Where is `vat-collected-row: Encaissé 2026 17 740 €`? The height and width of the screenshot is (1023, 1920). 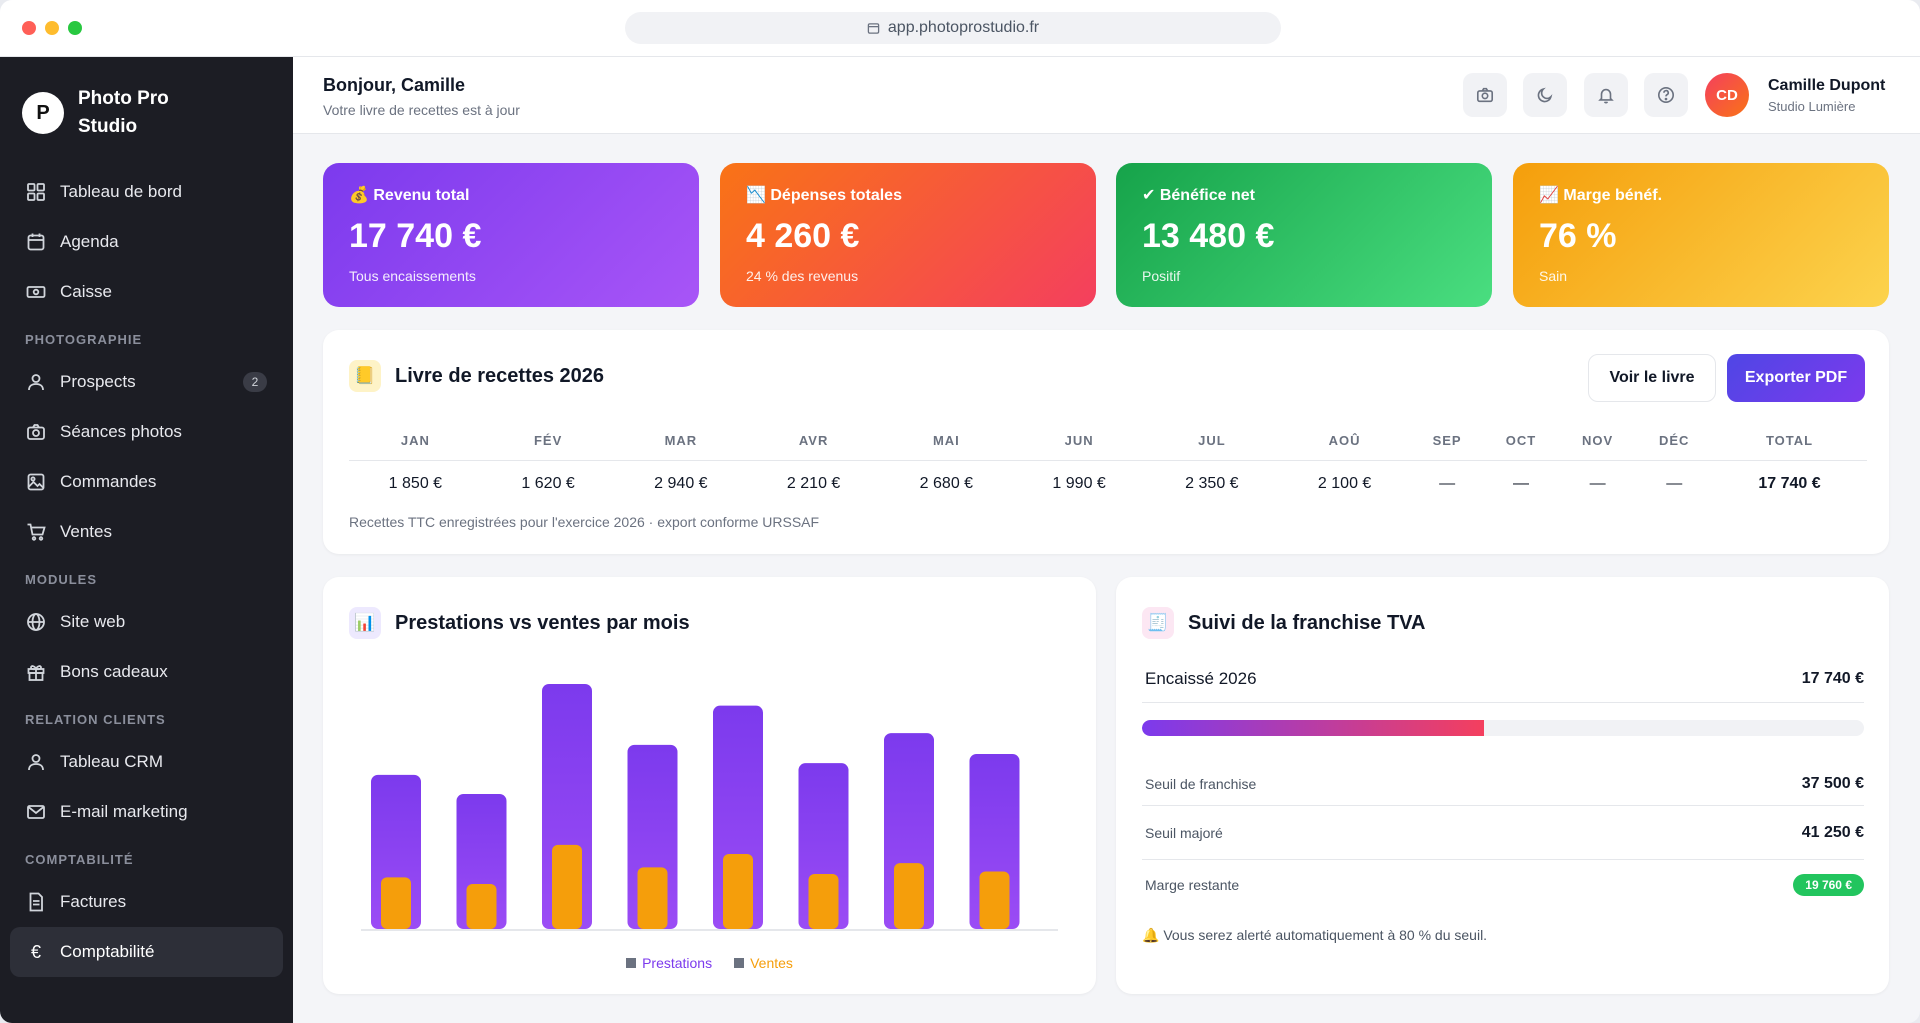 vat-collected-row: Encaissé 2026 17 740 € is located at coordinates (1503, 679).